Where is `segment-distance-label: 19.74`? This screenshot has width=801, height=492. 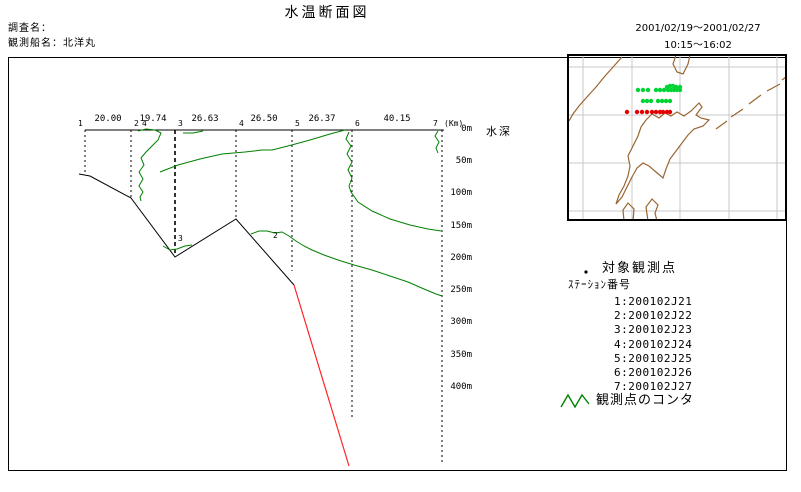
segment-distance-label: 19.74 is located at coordinates (153, 119).